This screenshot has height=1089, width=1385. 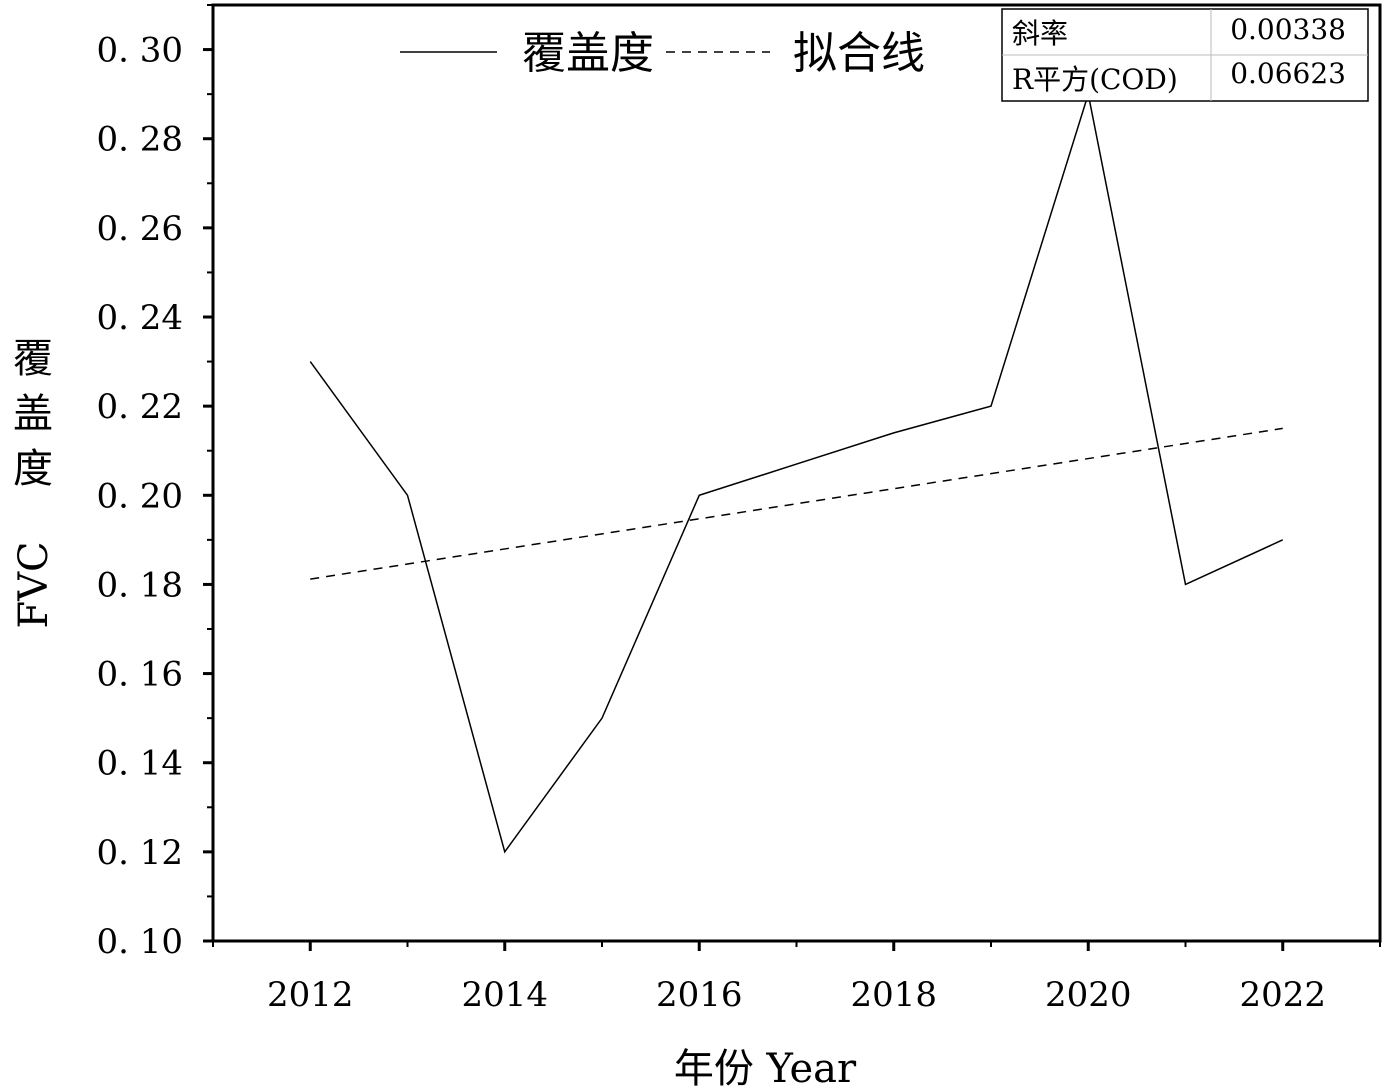 What do you see at coordinates (1095, 79) in the screenshot?
I see `stats-r2-label: R平方(COD)` at bounding box center [1095, 79].